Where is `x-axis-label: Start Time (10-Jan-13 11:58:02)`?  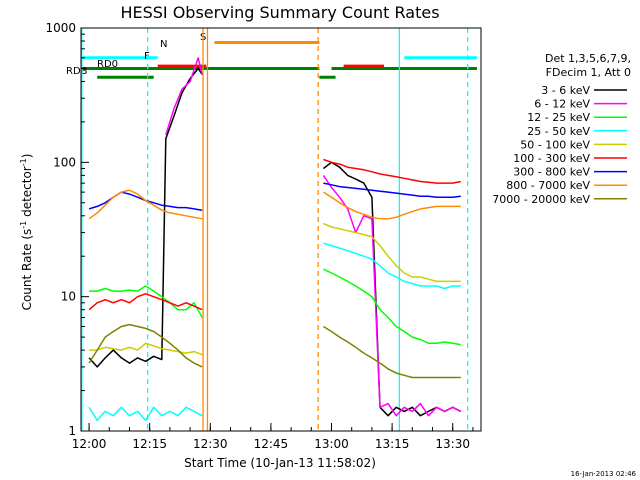 x-axis-label: Start Time (10-Jan-13 11:58:02) is located at coordinates (280, 463).